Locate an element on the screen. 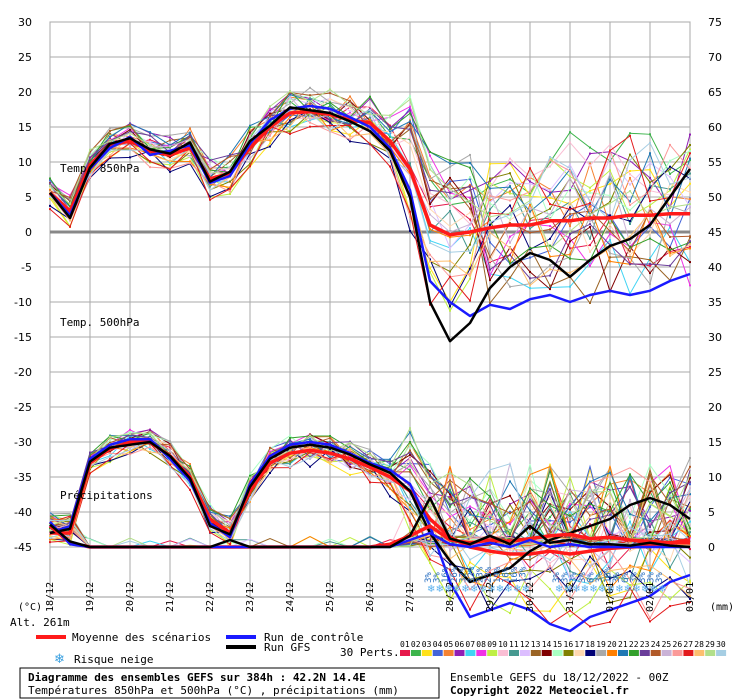 The height and width of the screenshot is (700, 740). x-tick-label: 26/12 is located at coordinates (370, 597).